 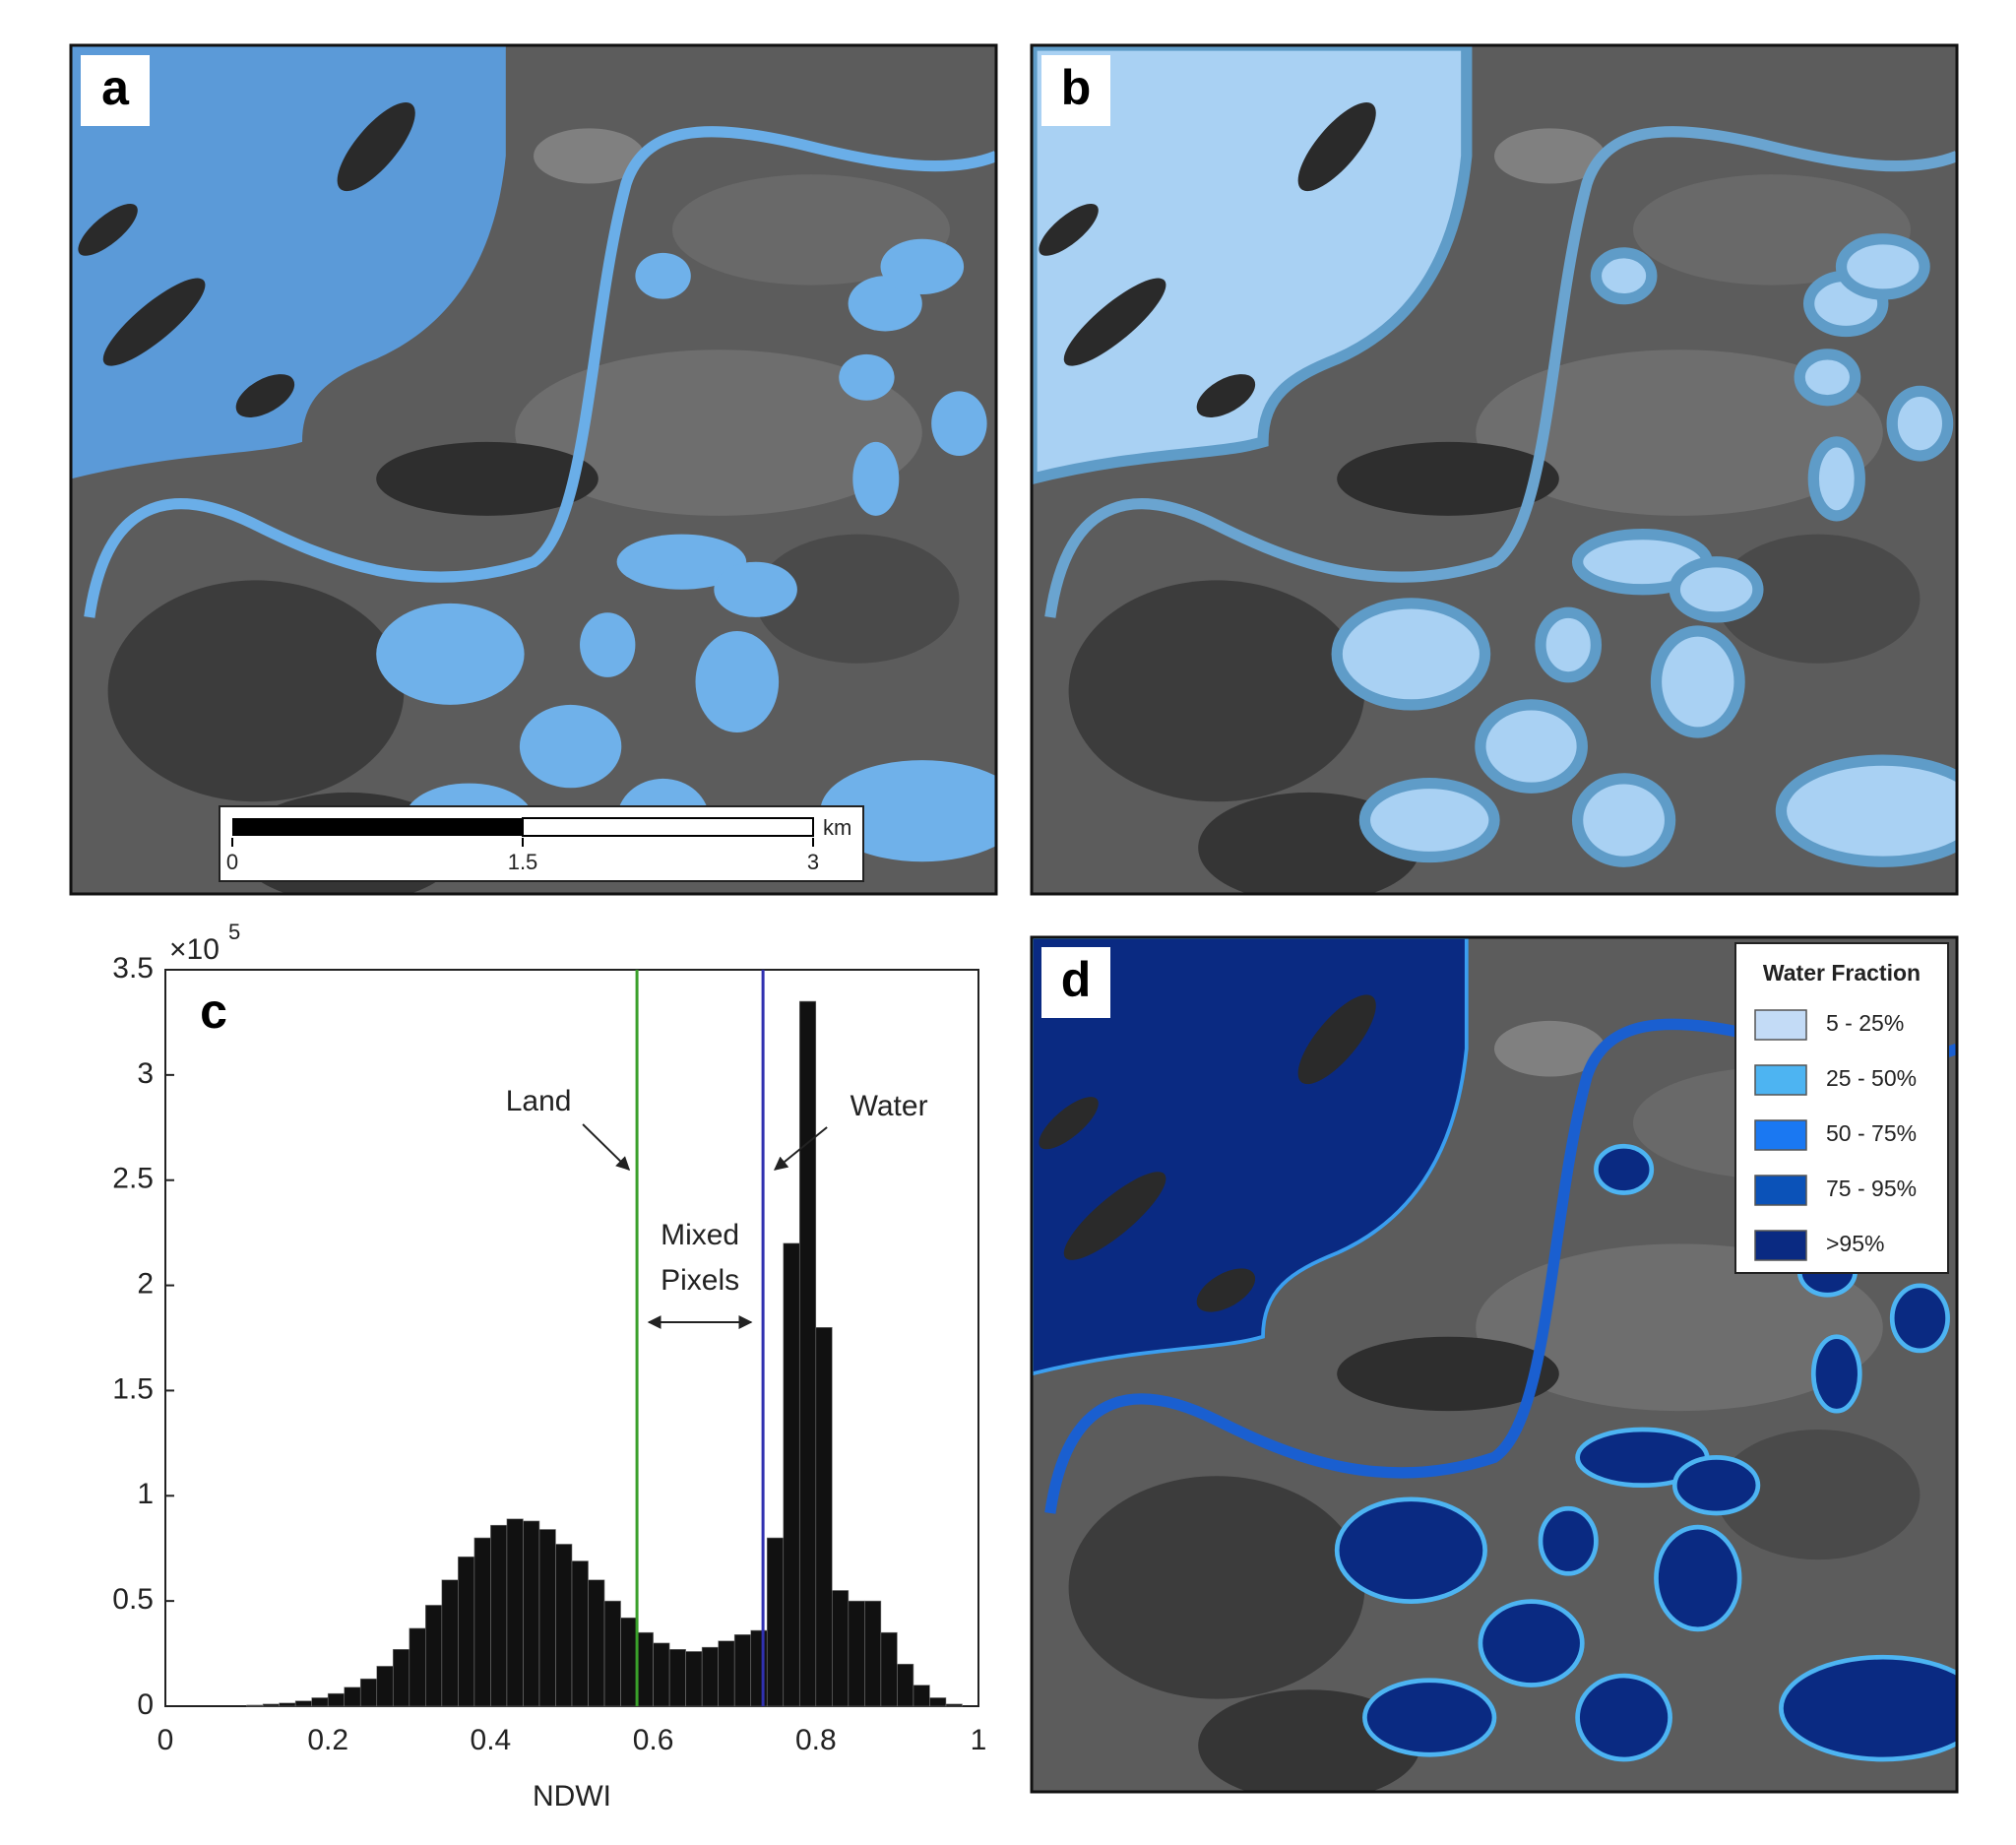 What do you see at coordinates (133, 1179) in the screenshot?
I see `y-tick-label: 2.5` at bounding box center [133, 1179].